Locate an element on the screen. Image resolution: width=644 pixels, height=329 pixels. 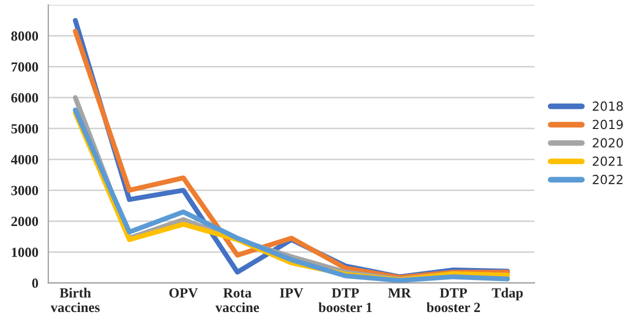
y-tick-label: 4000 is located at coordinates (24, 159).